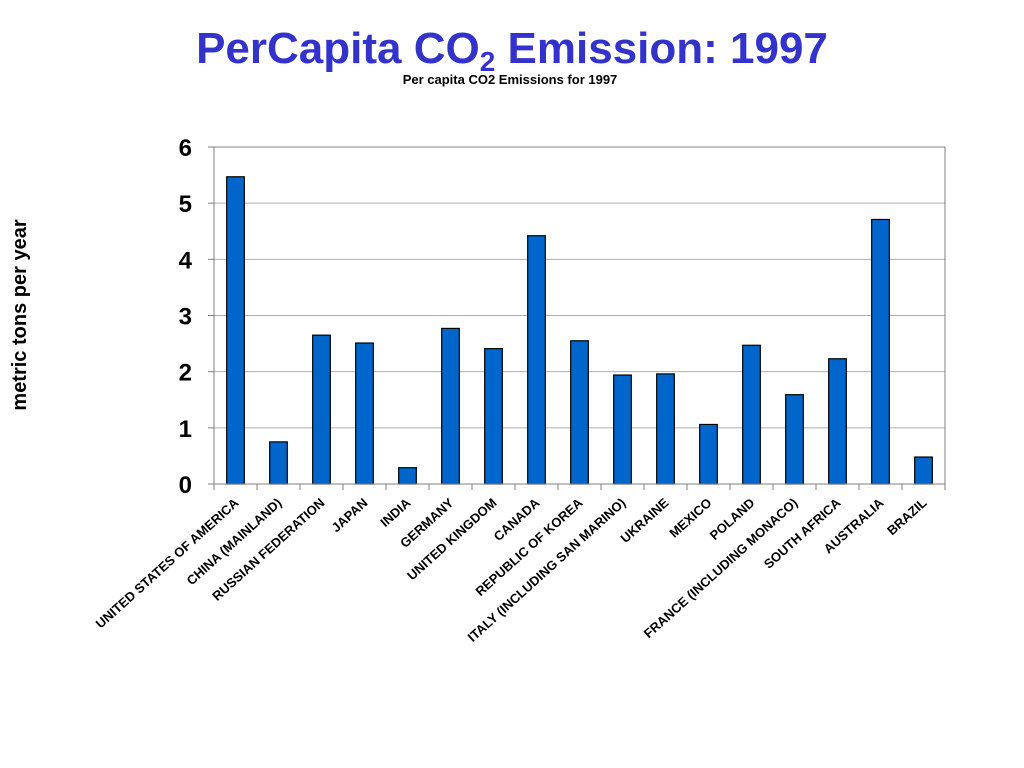 This screenshot has width=1024, height=768. I want to click on y-tick-label: 2, so click(185, 373).